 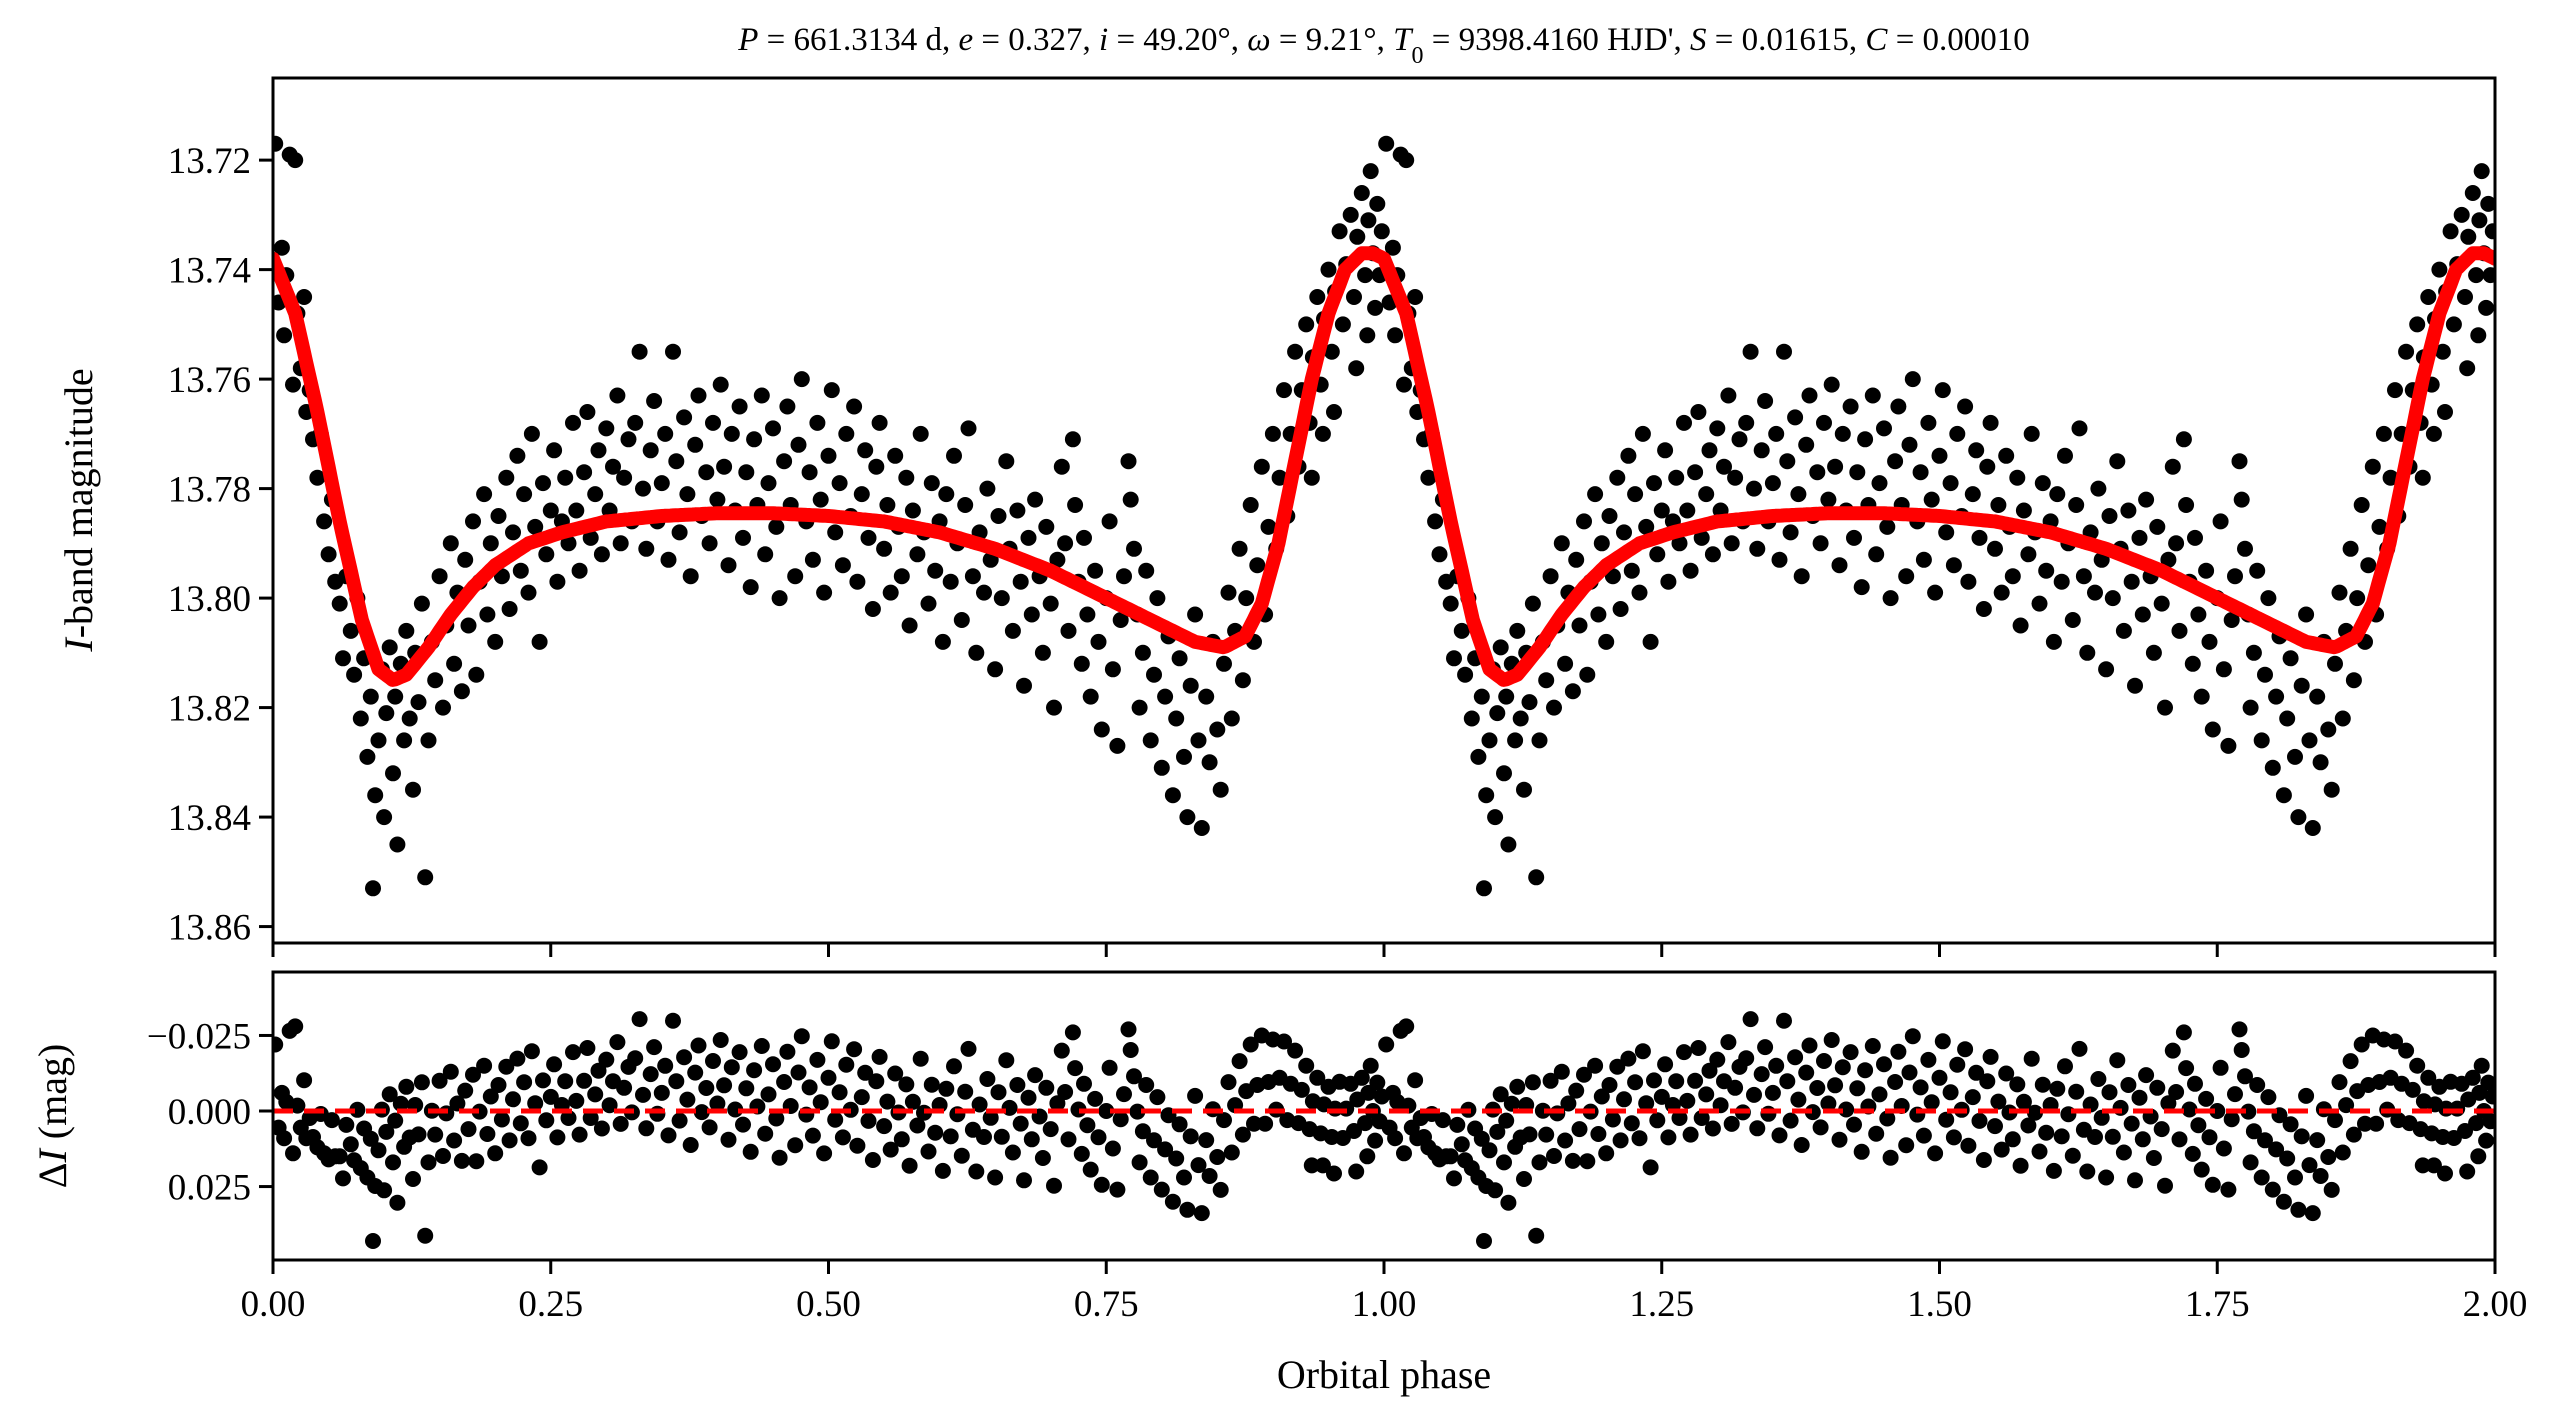 I want to click on title-part: = 0.01615,, so click(x=1786, y=40).